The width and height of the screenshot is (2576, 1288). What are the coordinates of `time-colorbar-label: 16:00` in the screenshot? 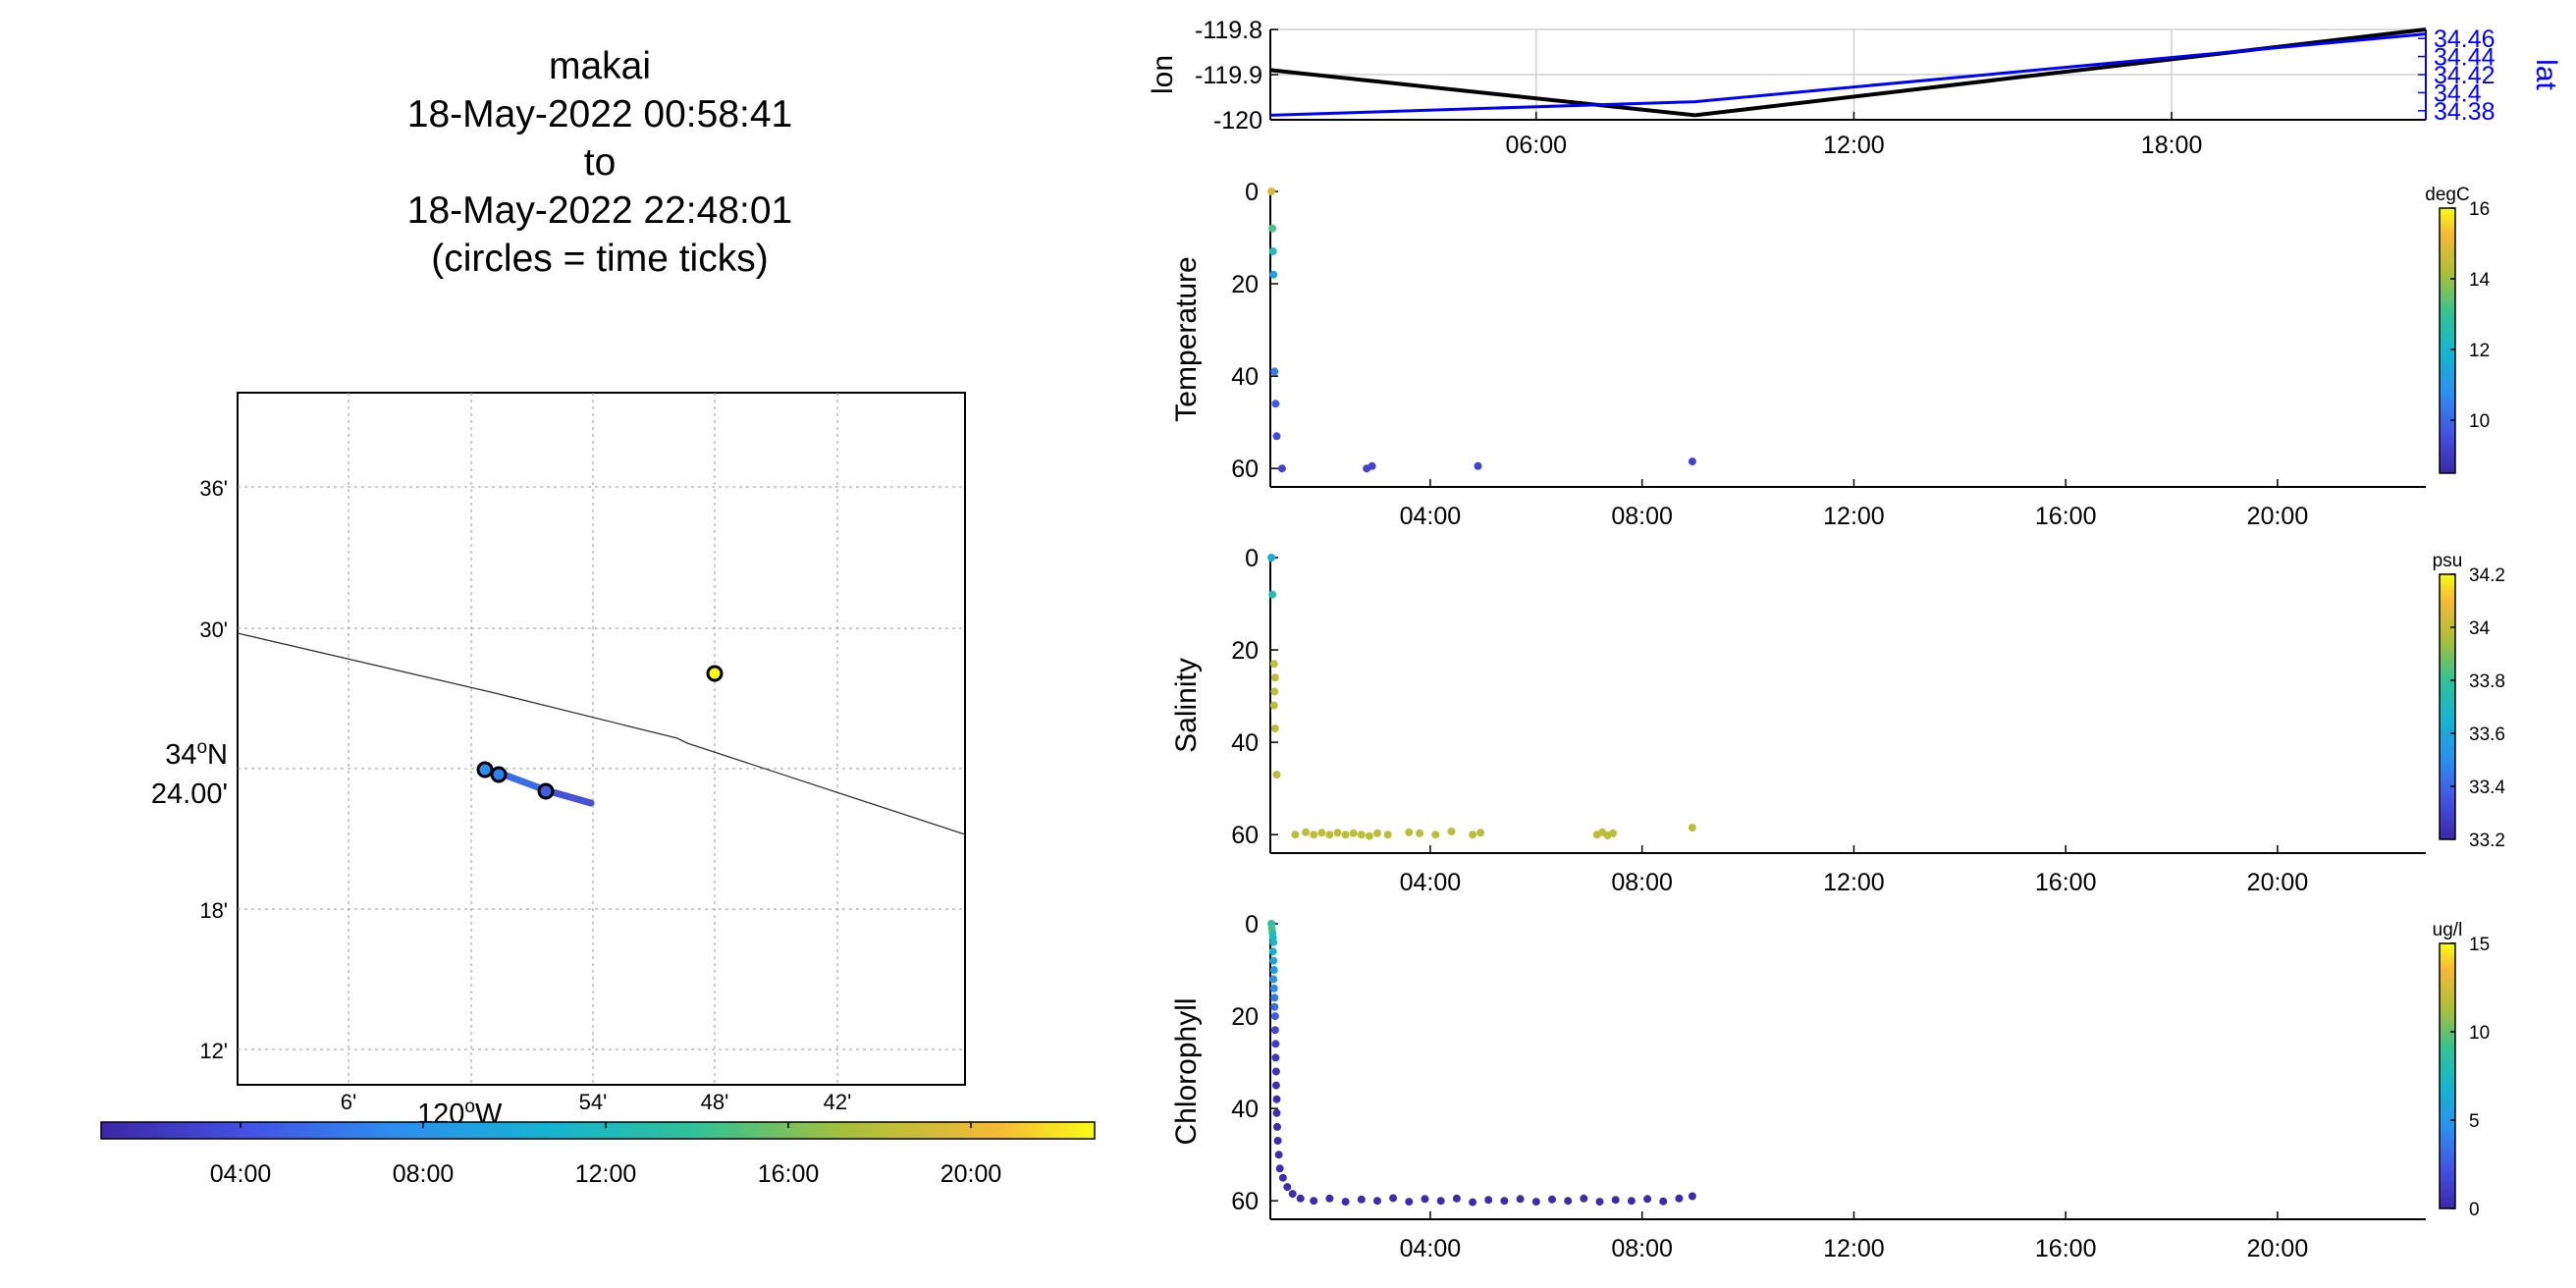 It's located at (789, 1174).